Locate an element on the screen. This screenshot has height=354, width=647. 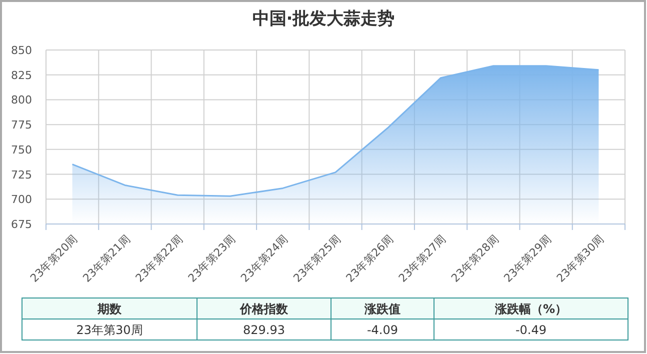
x-tick-label: 23年第26周 is located at coordinates (370, 258).